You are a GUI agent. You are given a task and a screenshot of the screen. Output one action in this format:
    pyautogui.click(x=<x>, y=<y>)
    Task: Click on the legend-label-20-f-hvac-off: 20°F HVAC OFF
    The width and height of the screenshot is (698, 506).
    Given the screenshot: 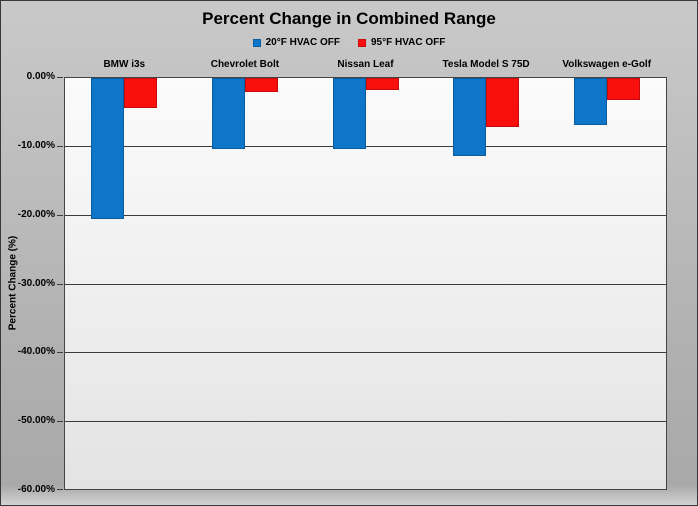 What is the action you would take?
    pyautogui.click(x=302, y=42)
    